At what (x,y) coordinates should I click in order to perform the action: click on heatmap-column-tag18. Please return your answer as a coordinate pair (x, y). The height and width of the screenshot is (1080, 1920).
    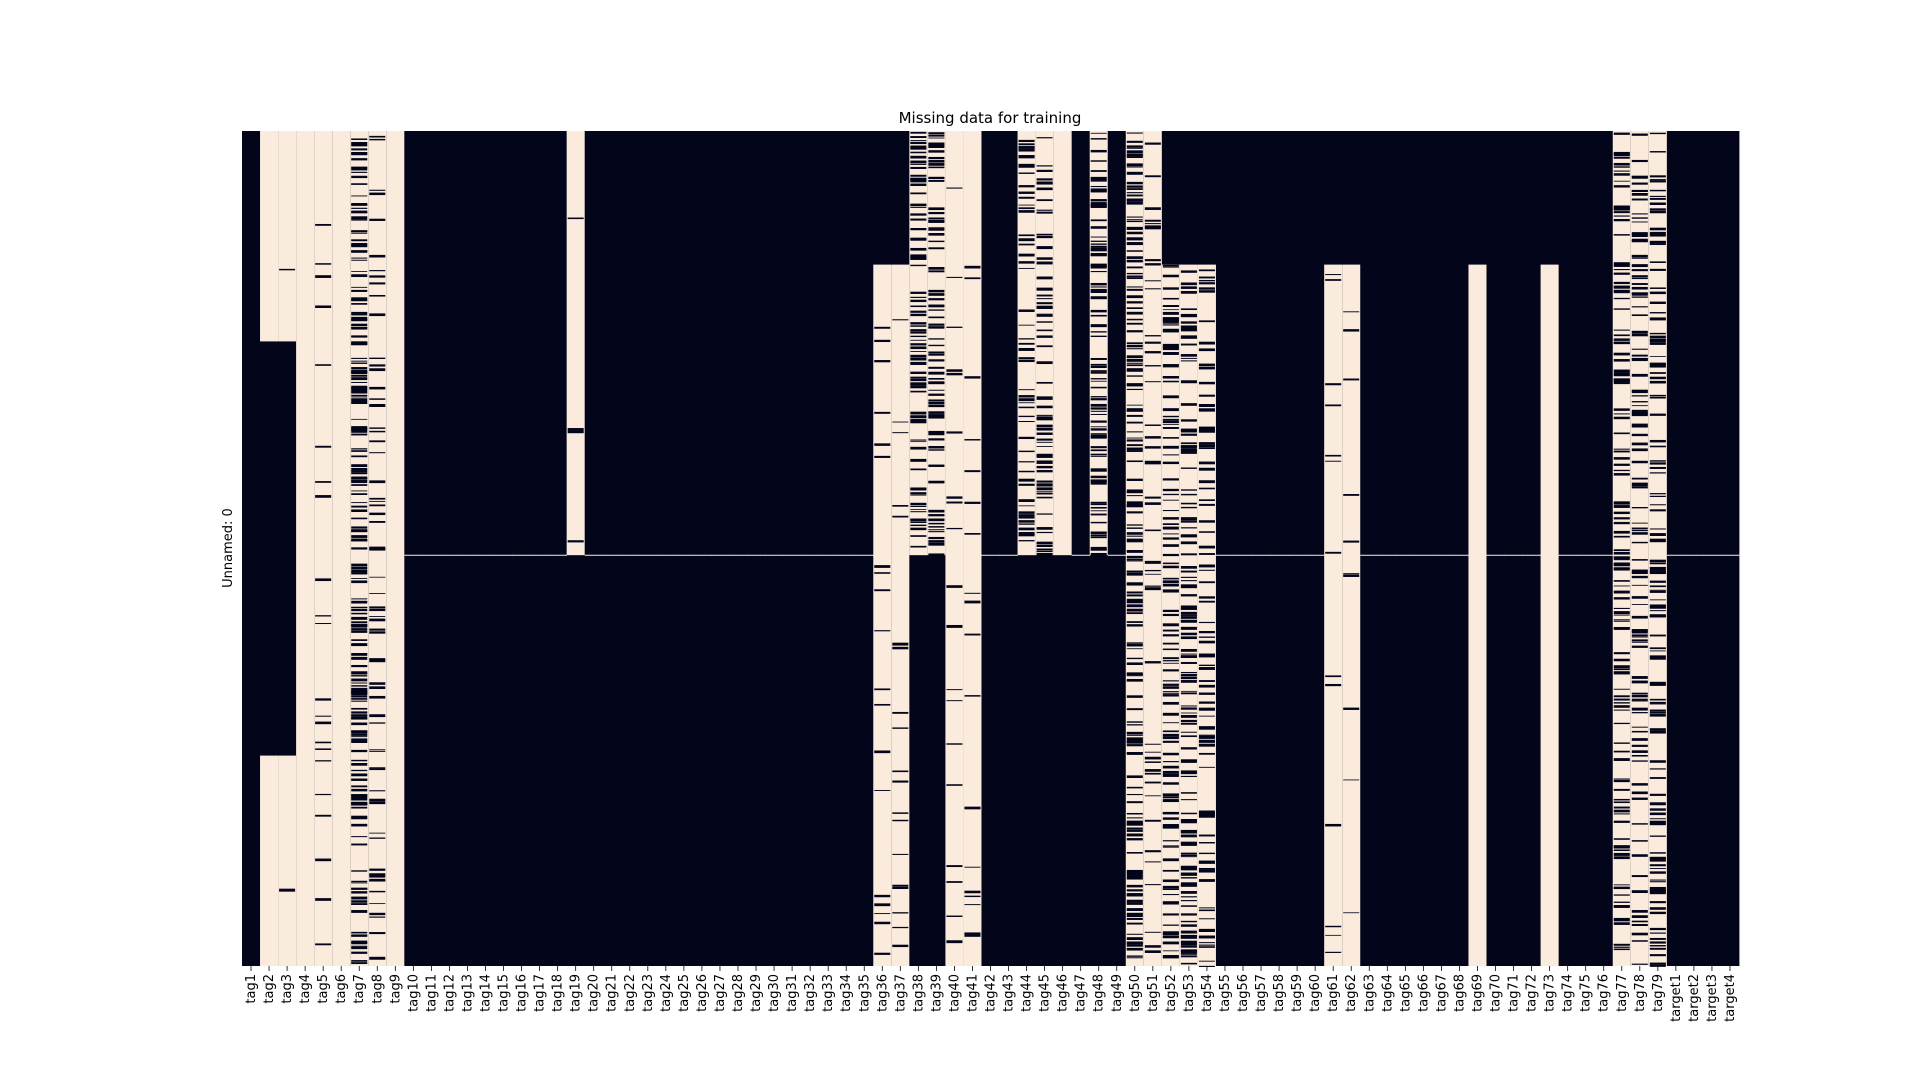
    Looking at the image, I should click on (558, 548).